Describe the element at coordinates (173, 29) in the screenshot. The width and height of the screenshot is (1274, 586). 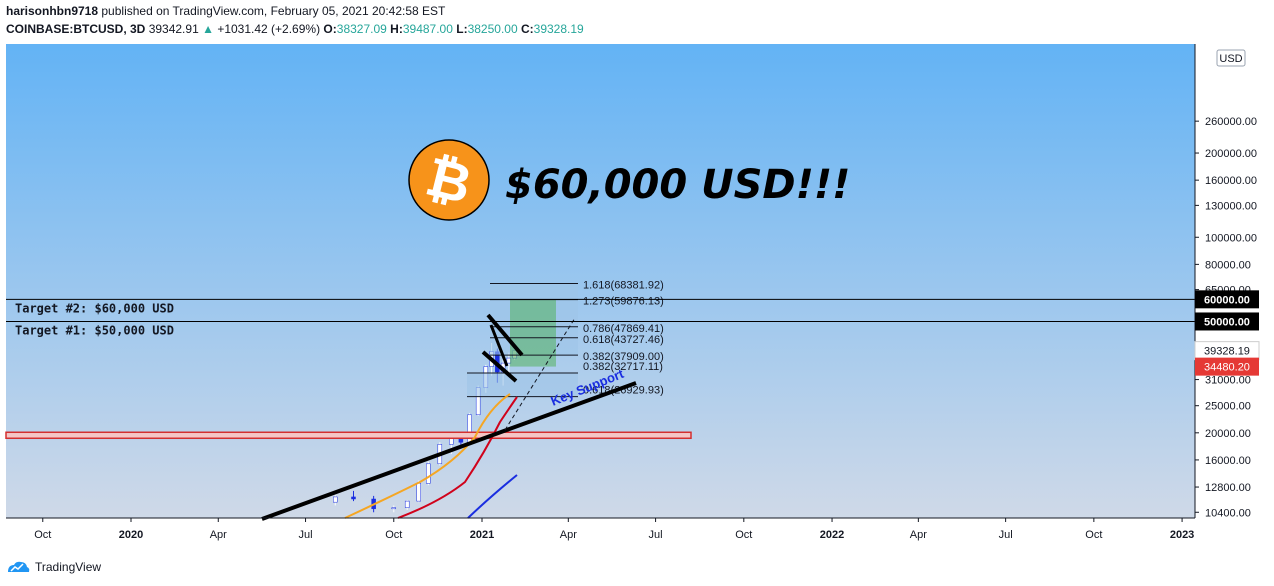
I see `last-price: 39342.91` at that location.